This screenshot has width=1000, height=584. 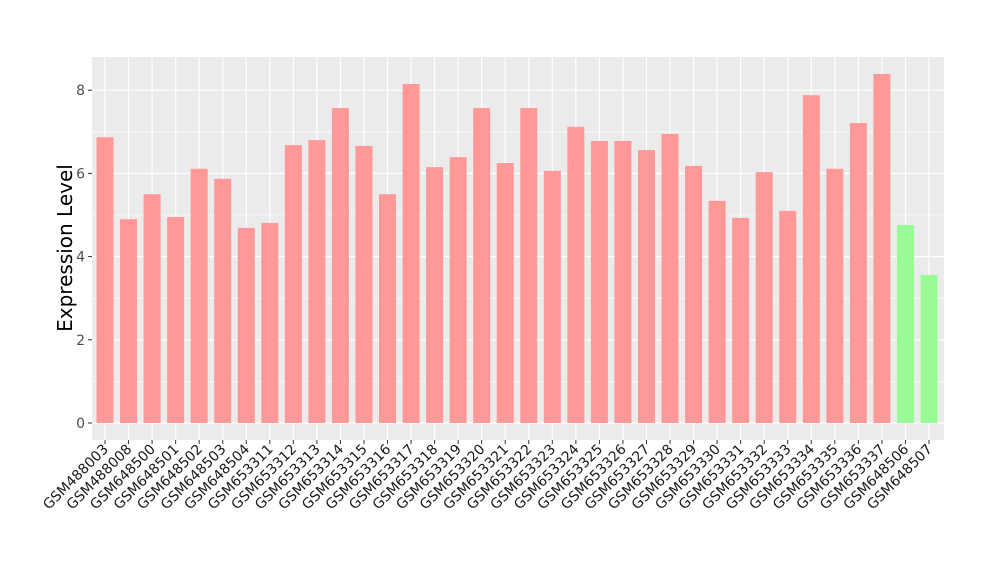 I want to click on bar-GSM648507, so click(x=929, y=348).